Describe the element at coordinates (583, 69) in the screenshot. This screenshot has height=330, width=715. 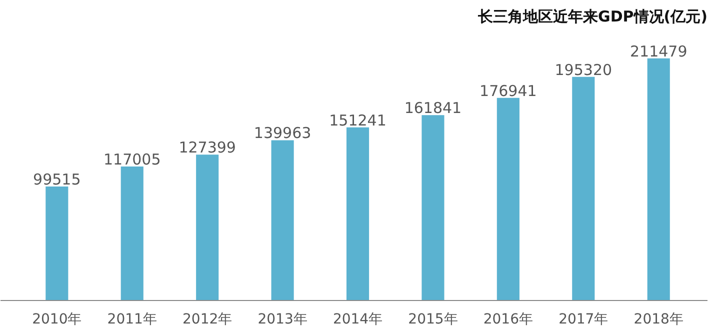
I see `data-label: 195320` at that location.